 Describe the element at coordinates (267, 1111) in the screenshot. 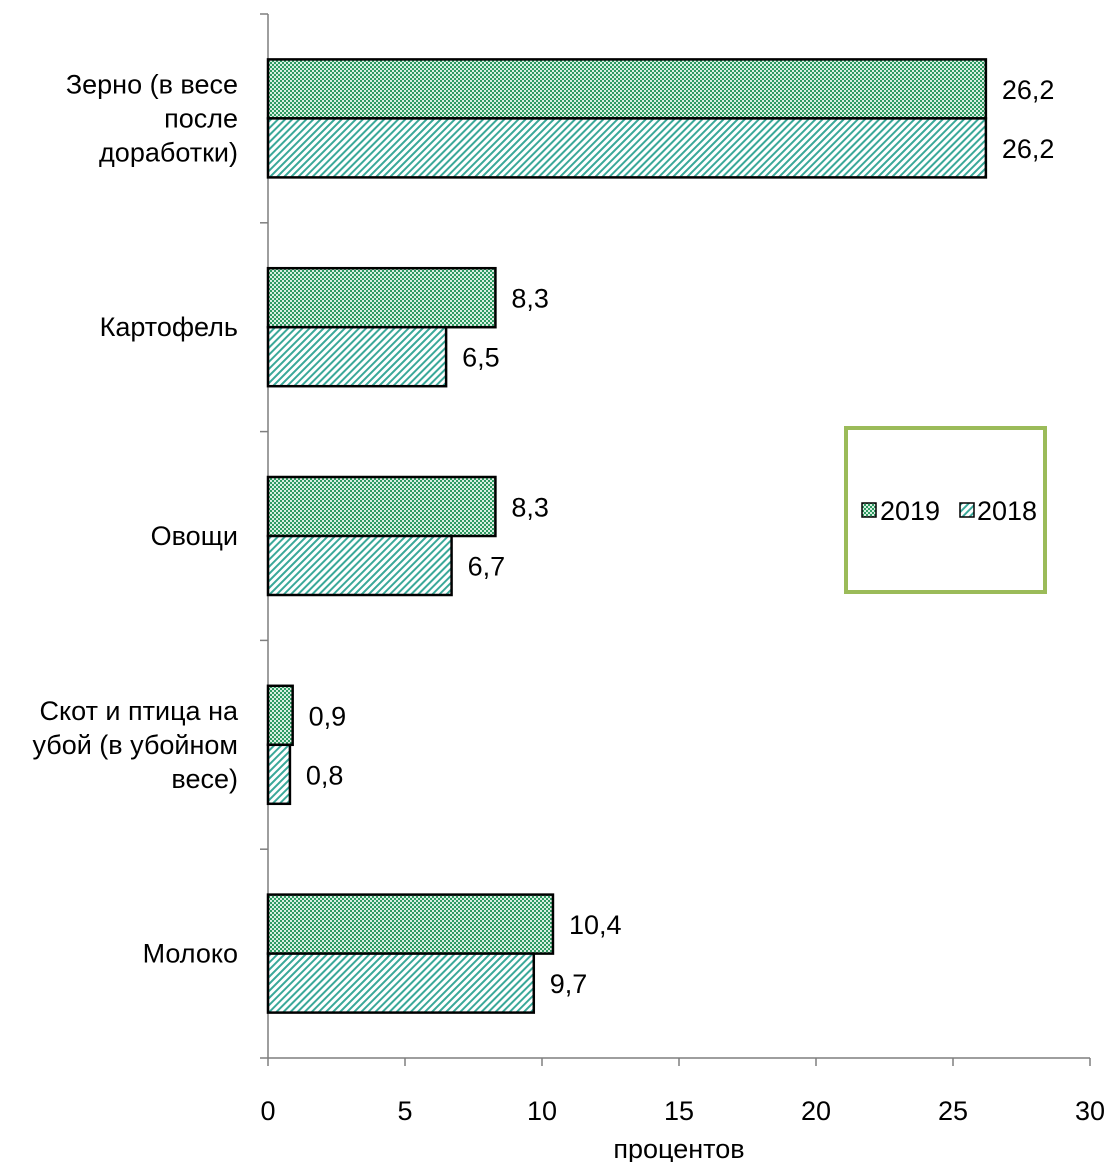

I see `x-tick-label: 0` at that location.